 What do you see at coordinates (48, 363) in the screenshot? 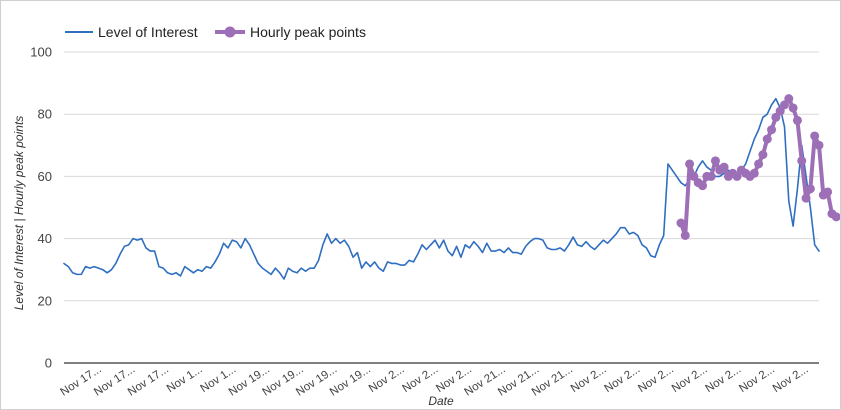
I see `y-tick-label: 0` at bounding box center [48, 363].